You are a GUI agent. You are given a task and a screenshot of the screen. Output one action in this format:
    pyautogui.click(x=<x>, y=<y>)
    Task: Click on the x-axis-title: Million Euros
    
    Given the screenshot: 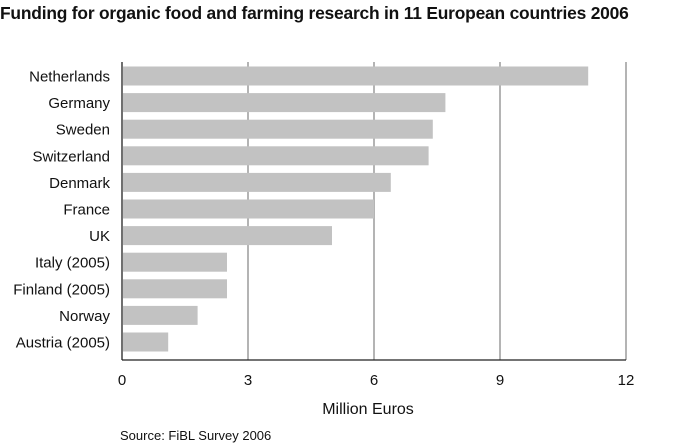 What is the action you would take?
    pyautogui.click(x=368, y=409)
    